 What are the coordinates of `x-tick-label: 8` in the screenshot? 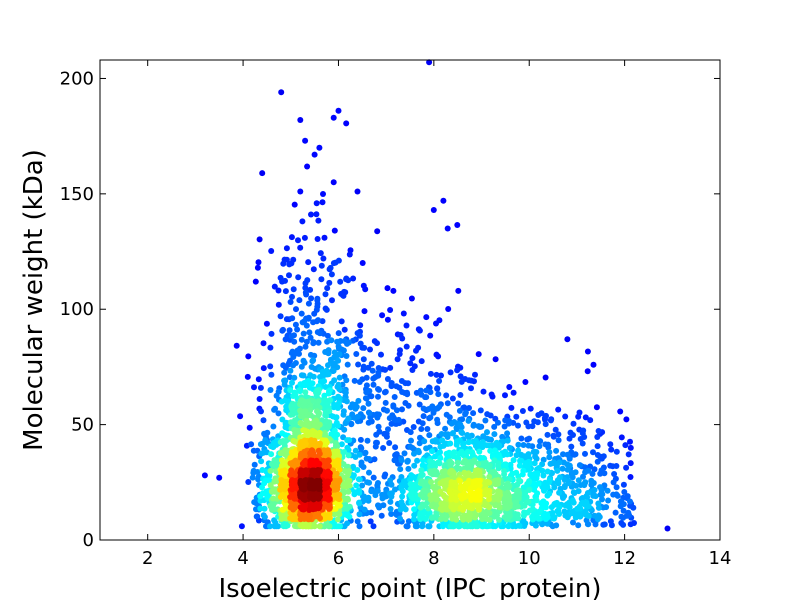 It's located at (433, 558).